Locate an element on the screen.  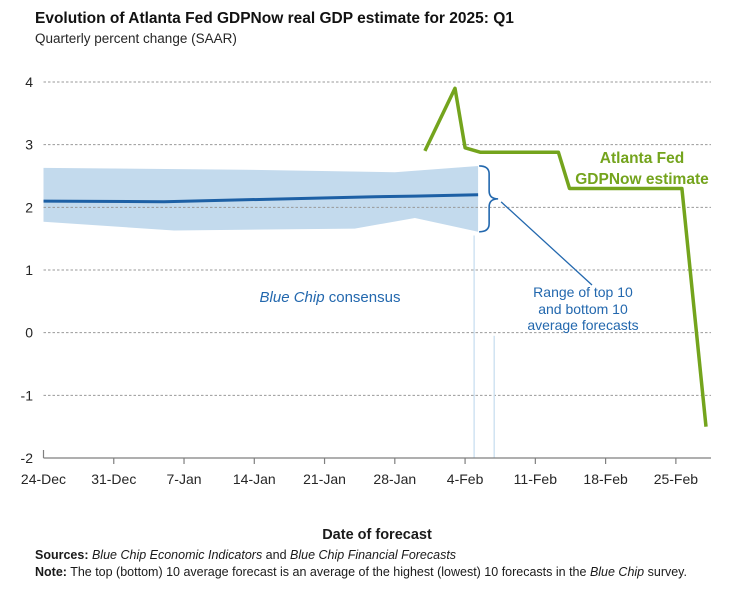
gdpnow-series-label: Atlanta Fed GDPNow estimate is located at coordinates (642, 169).